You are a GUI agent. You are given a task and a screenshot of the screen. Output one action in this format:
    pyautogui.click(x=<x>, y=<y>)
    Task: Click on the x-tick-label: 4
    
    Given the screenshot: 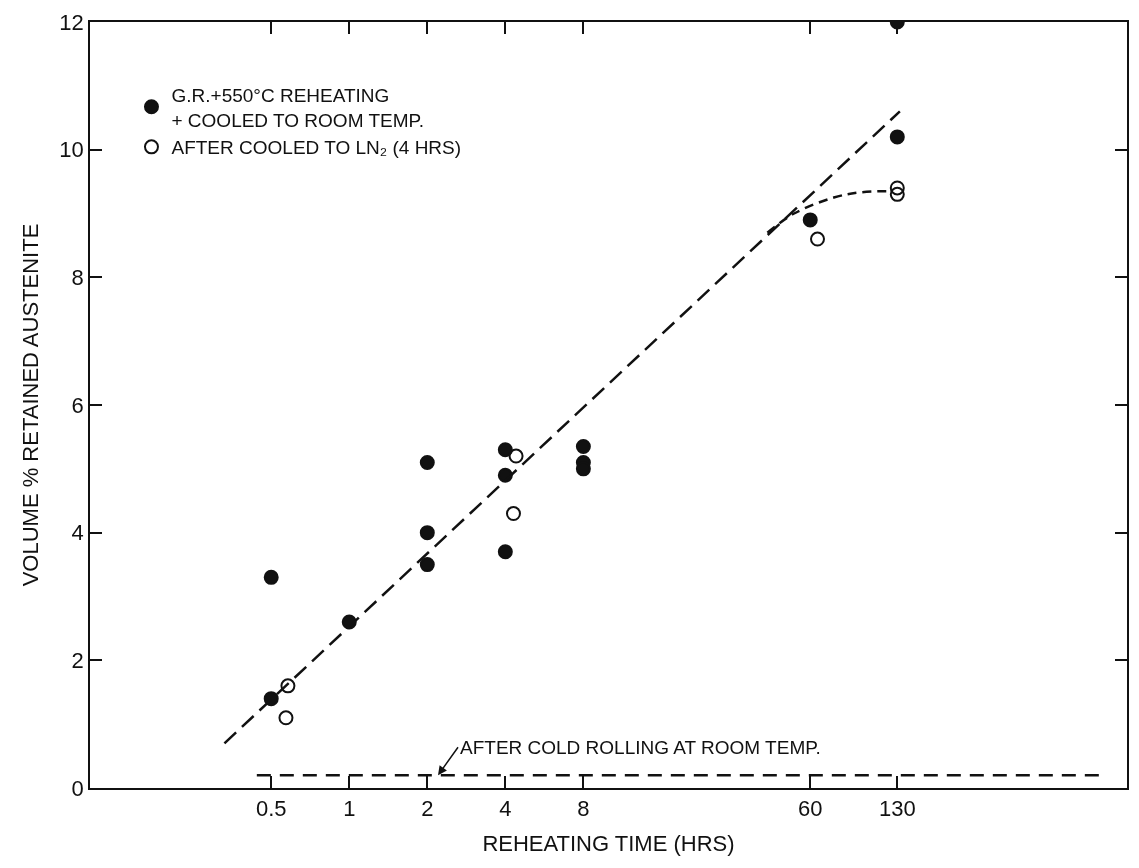 What is the action you would take?
    pyautogui.click(x=505, y=809)
    